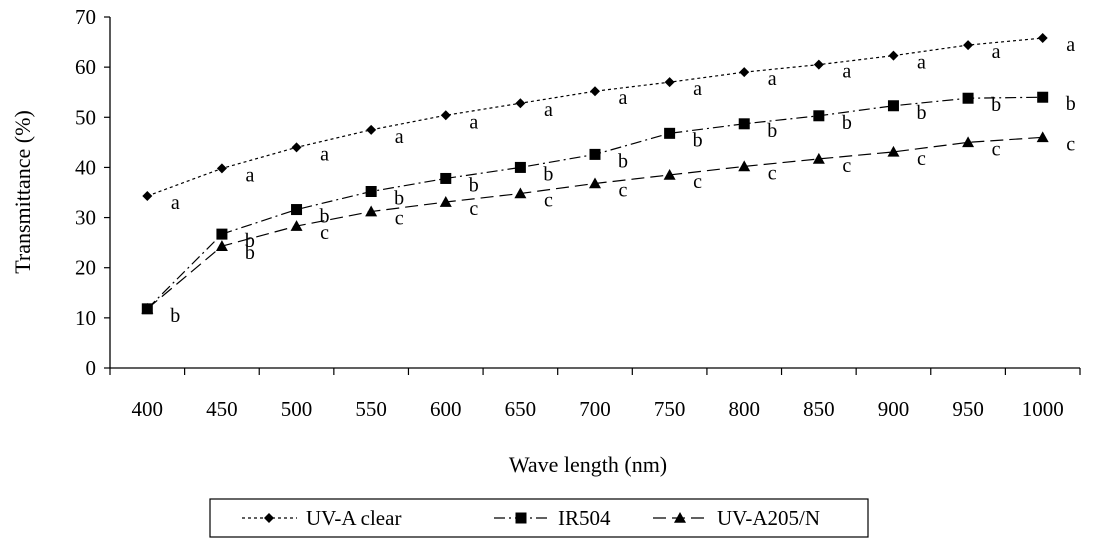  What do you see at coordinates (85, 268) in the screenshot?
I see `y-tick-label: 20` at bounding box center [85, 268].